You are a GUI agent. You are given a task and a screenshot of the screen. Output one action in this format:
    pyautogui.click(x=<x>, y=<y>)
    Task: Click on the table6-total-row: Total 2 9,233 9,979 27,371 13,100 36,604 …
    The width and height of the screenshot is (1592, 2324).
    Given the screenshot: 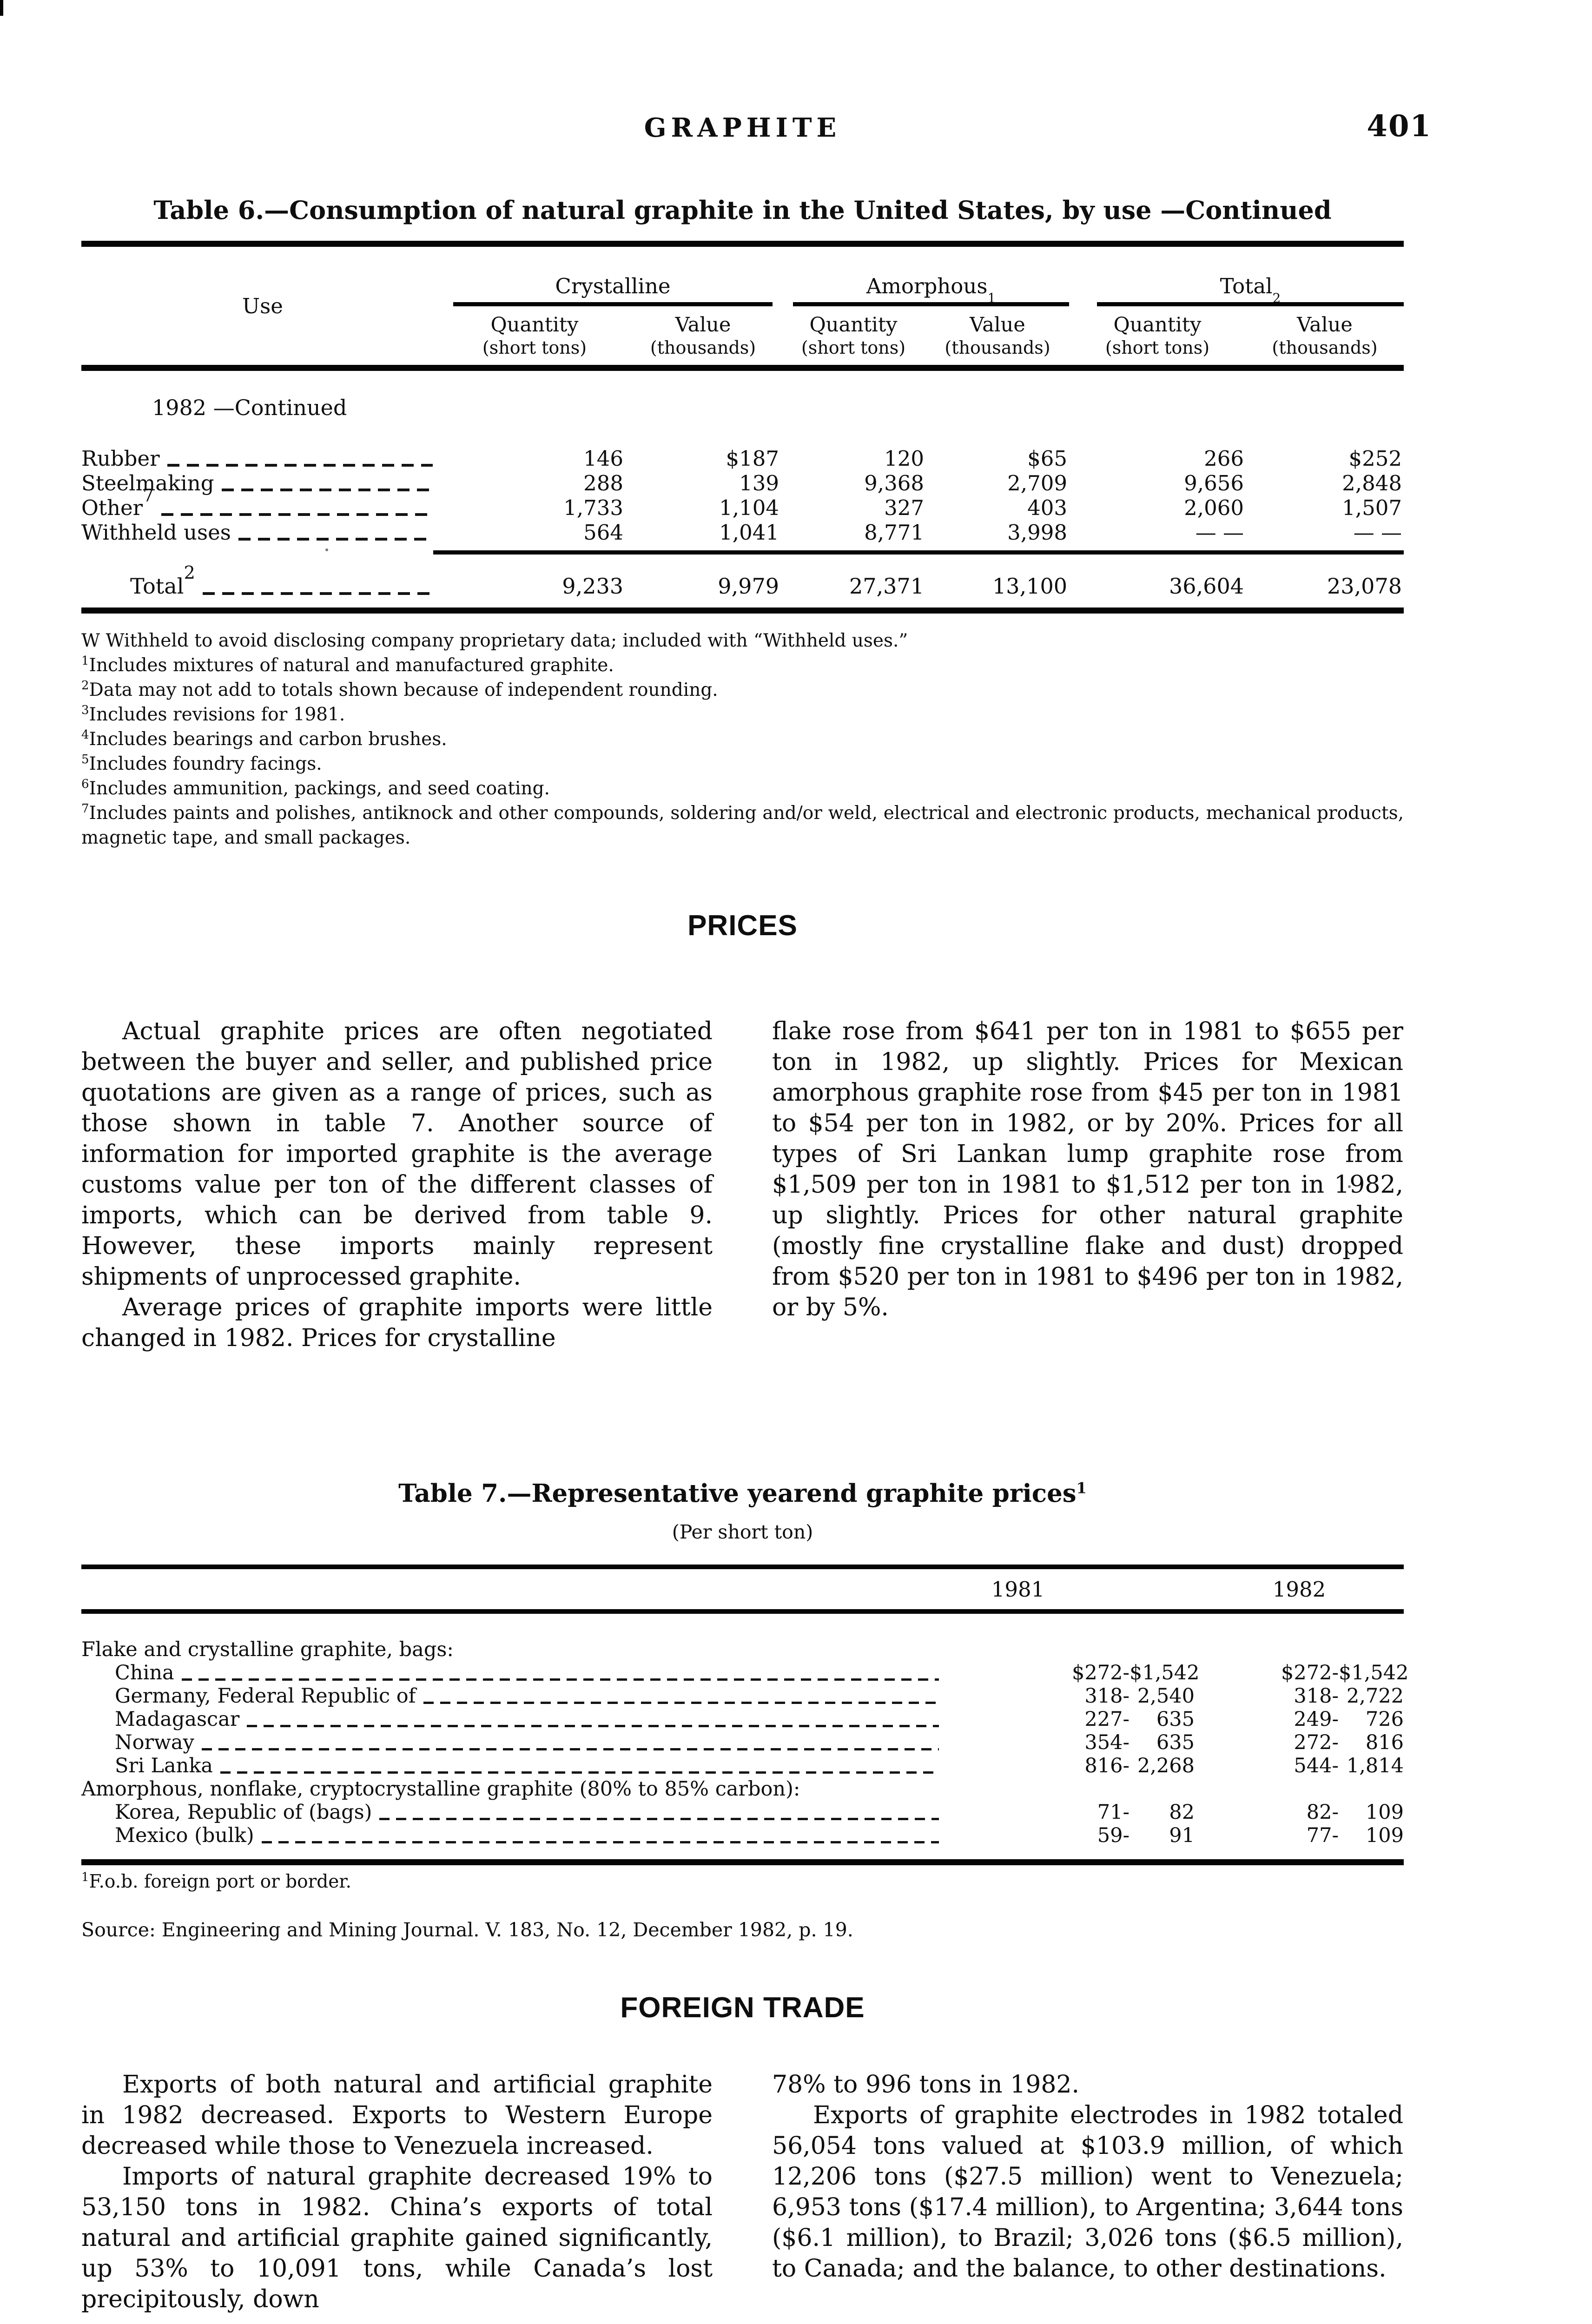 What is the action you would take?
    pyautogui.click(x=742, y=581)
    